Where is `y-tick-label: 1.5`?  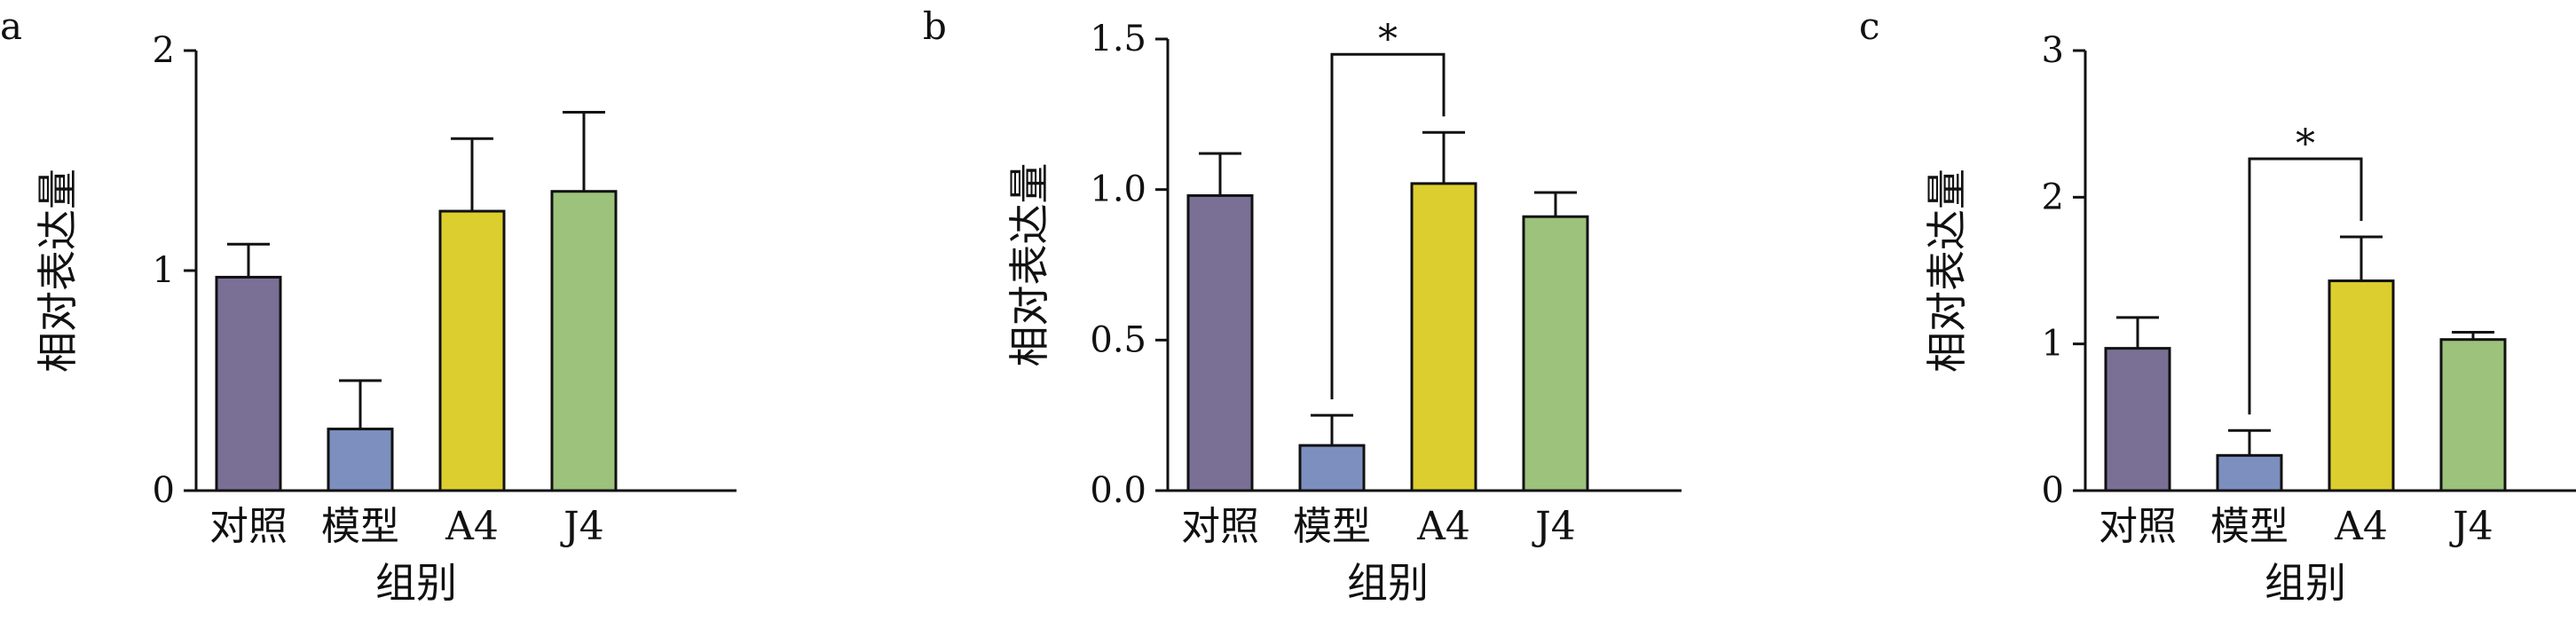 y-tick-label: 1.5 is located at coordinates (1118, 39).